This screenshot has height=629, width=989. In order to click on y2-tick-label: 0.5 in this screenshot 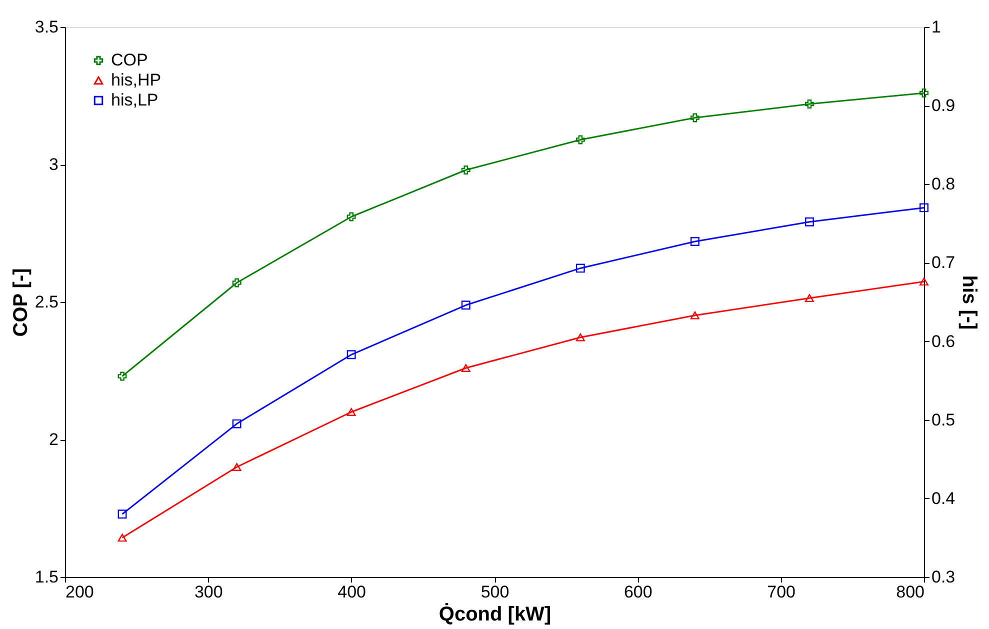, I will do `click(944, 420)`.